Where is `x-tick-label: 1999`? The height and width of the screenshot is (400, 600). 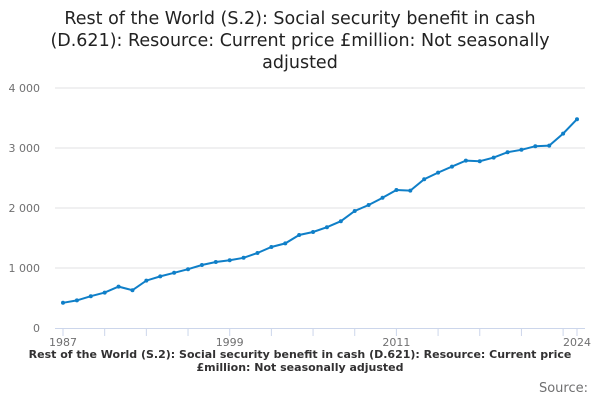
x-tick-label: 1999 is located at coordinates (230, 342).